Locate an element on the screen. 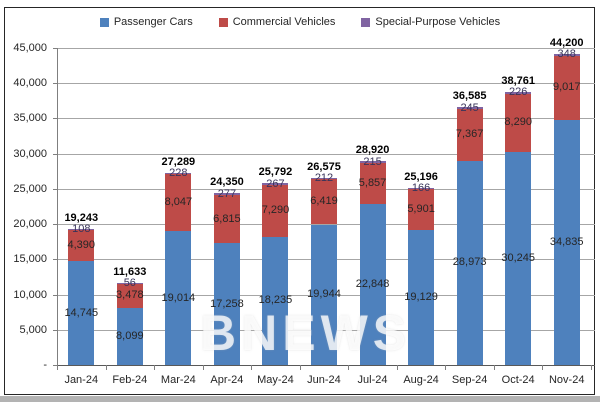 The image size is (600, 402). x-axis-category-label: Jan-24 is located at coordinates (81, 380).